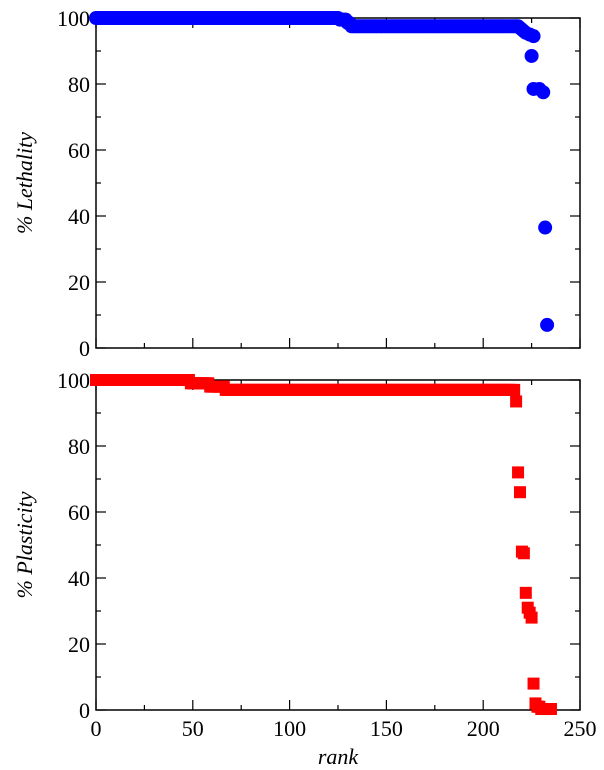  What do you see at coordinates (483, 728) in the screenshot?
I see `plasticity-x-tick-label: 200` at bounding box center [483, 728].